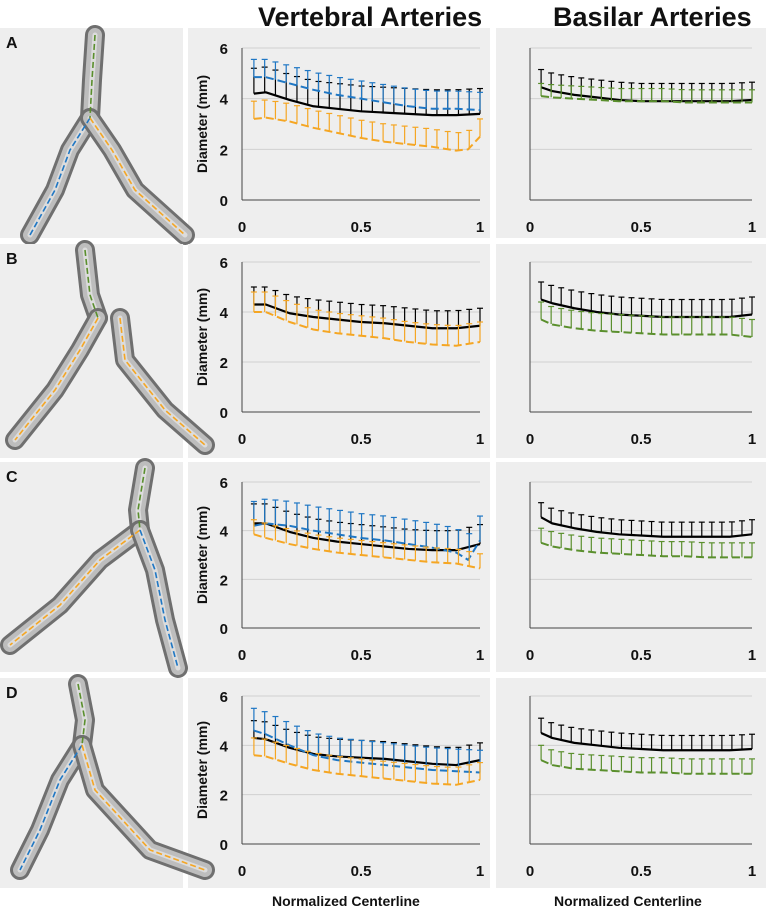 Image resolution: width=771 pixels, height=914 pixels. What do you see at coordinates (641, 141) in the screenshot?
I see `basilar-chart-A: 0 0.5 1` at bounding box center [641, 141].